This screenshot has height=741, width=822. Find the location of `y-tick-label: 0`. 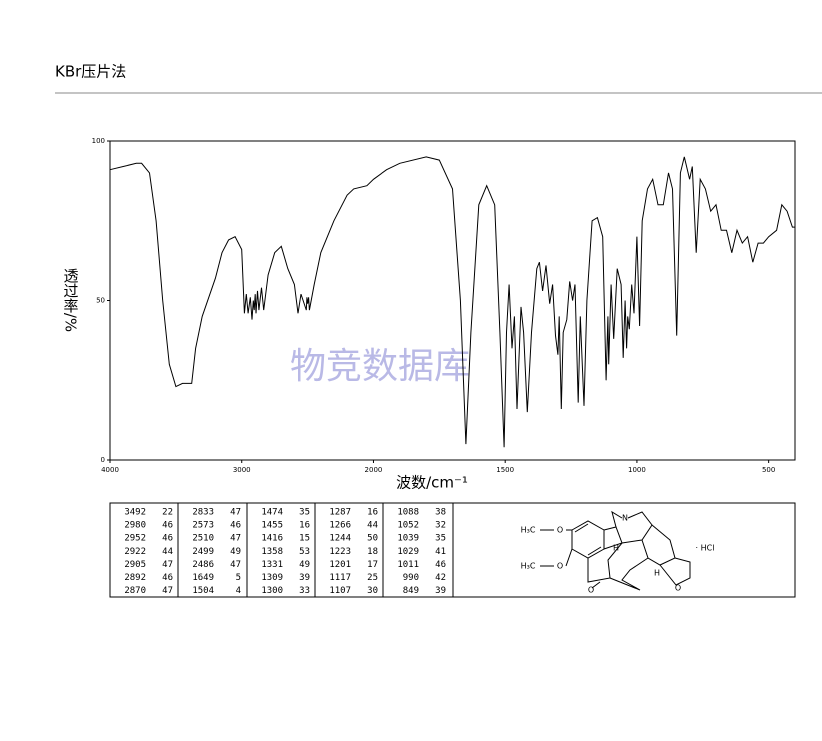

y-tick-label: 0 is located at coordinates (103, 460).